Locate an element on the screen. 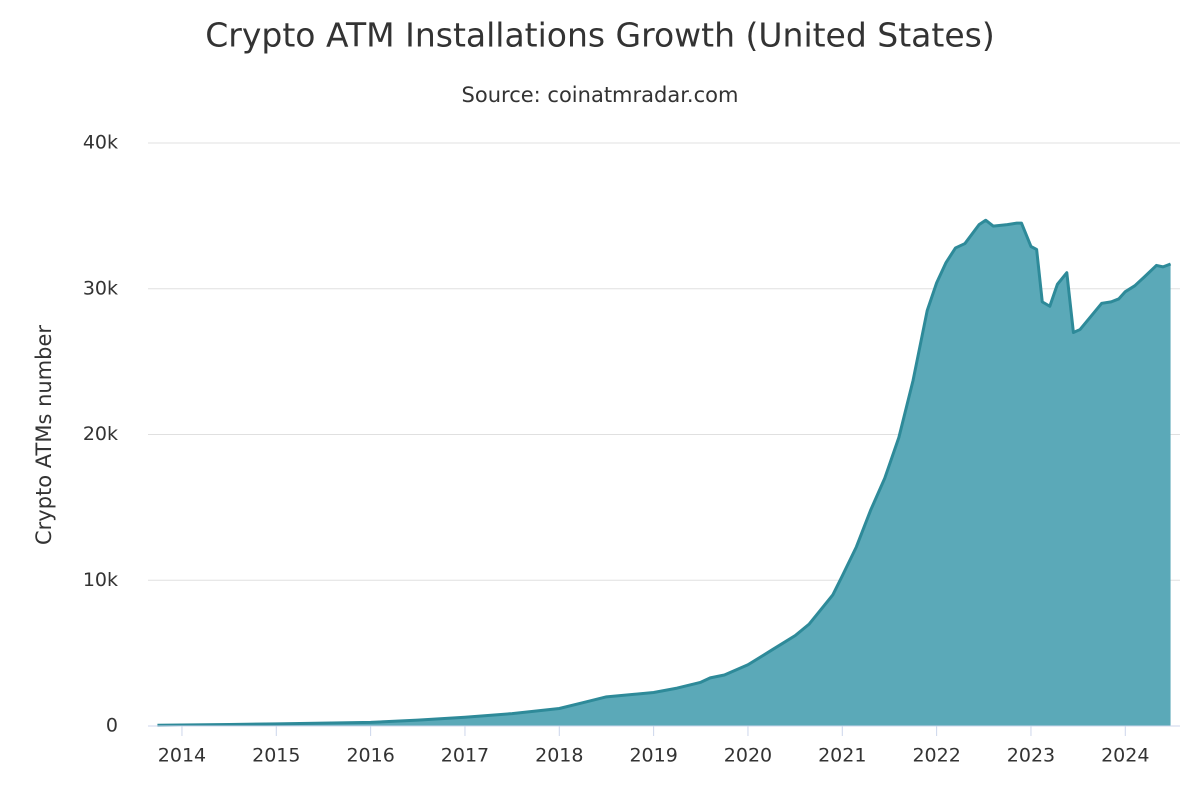  y-tick-label: 30k is located at coordinates (100, 288).